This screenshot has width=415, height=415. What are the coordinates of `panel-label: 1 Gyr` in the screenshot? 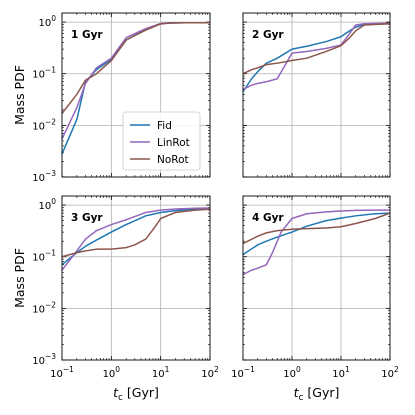 It's located at (87, 35).